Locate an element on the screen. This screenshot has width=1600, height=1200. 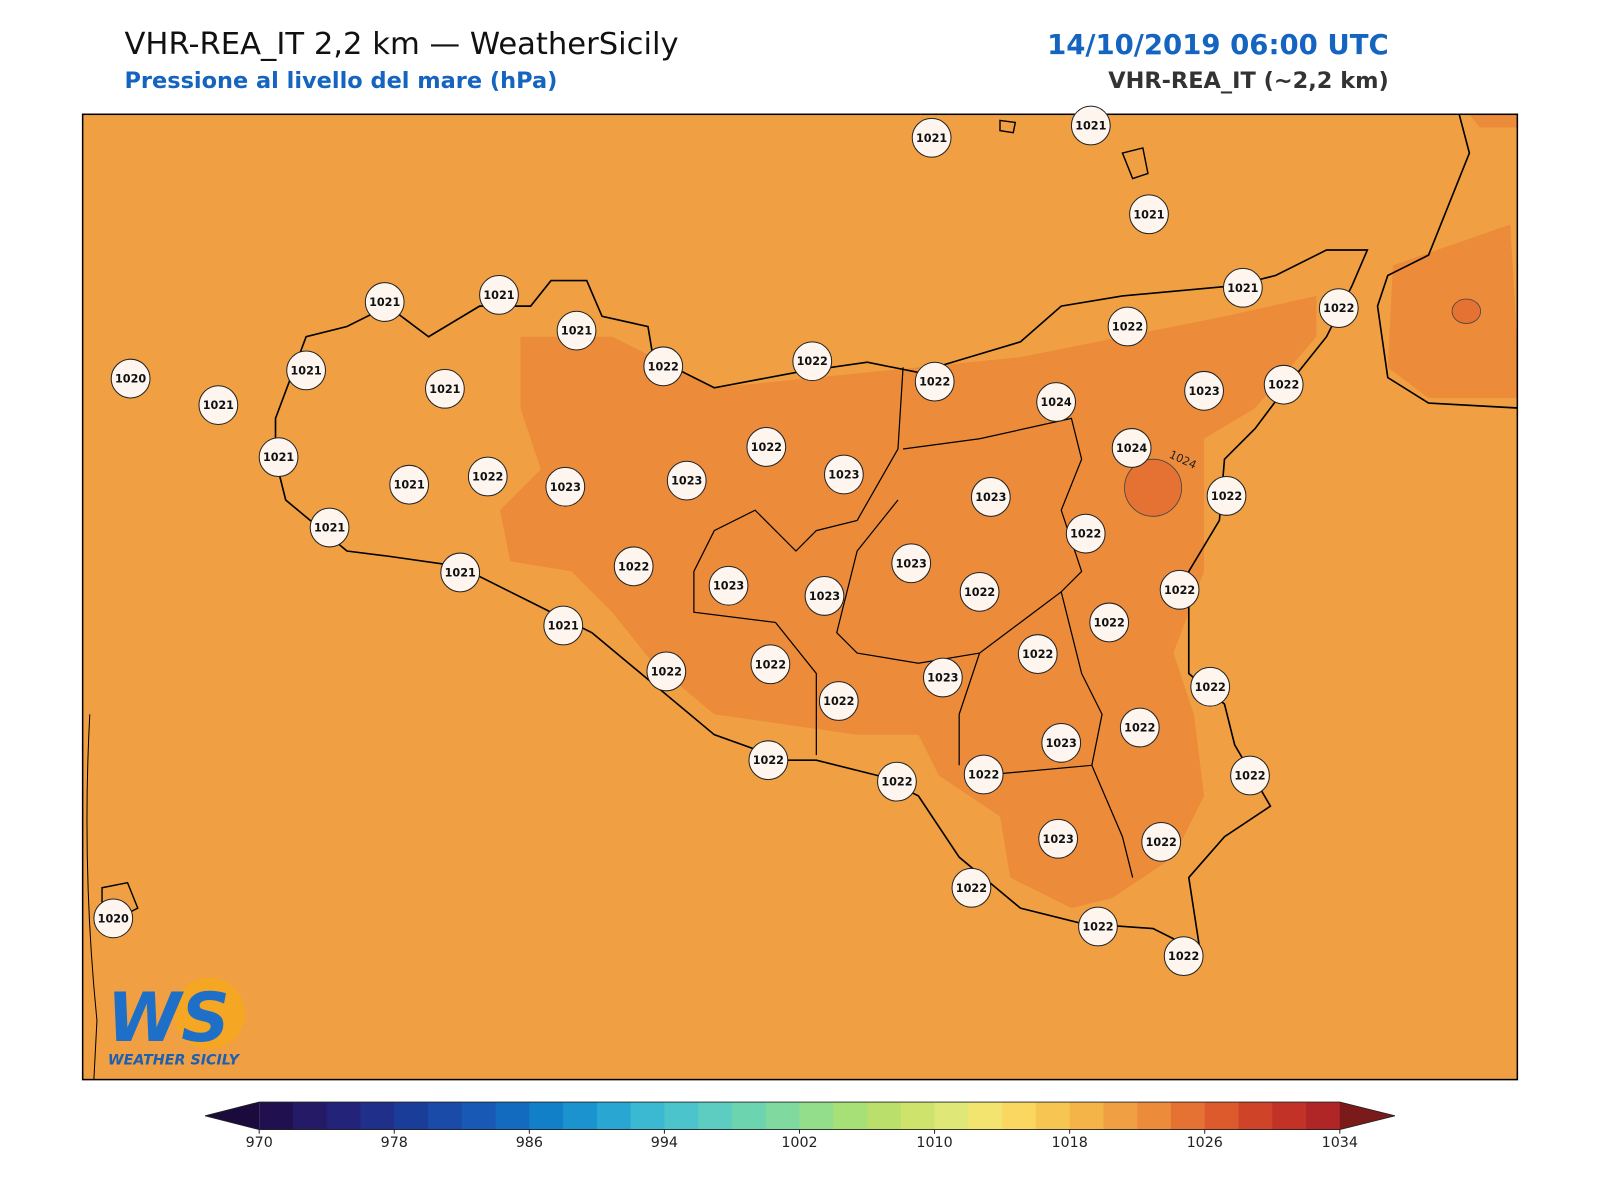
colorbar-tick-label: 1010 is located at coordinates (934, 1143).